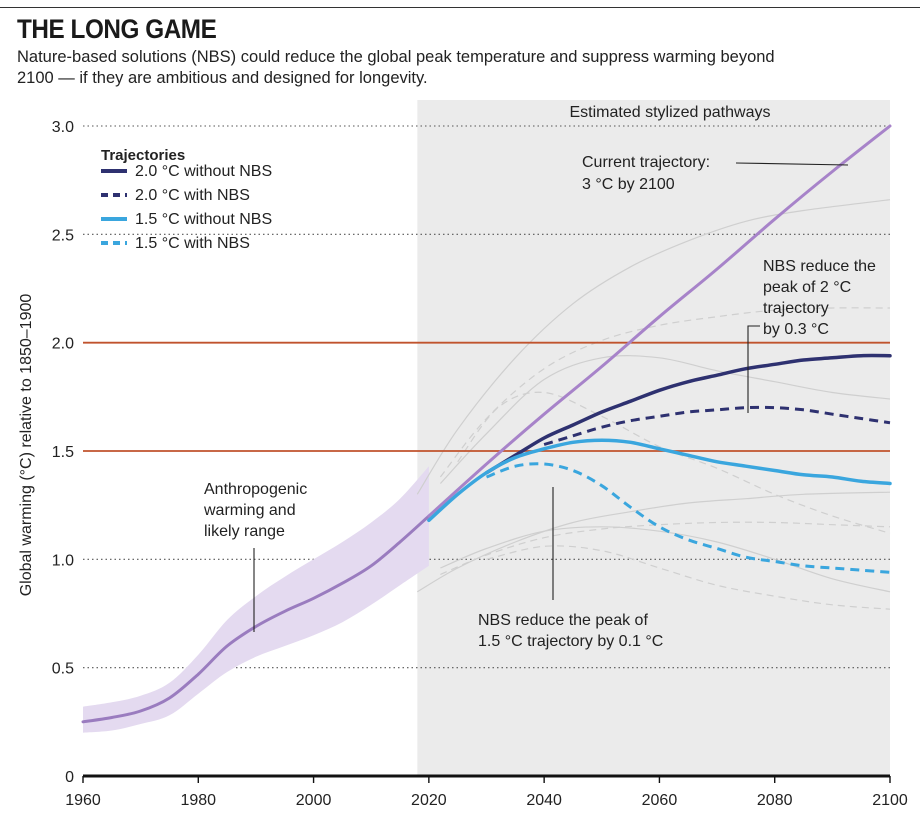 Image resolution: width=920 pixels, height=823 pixels. Describe the element at coordinates (63, 560) in the screenshot. I see `y-tick-label: 1.0` at that location.